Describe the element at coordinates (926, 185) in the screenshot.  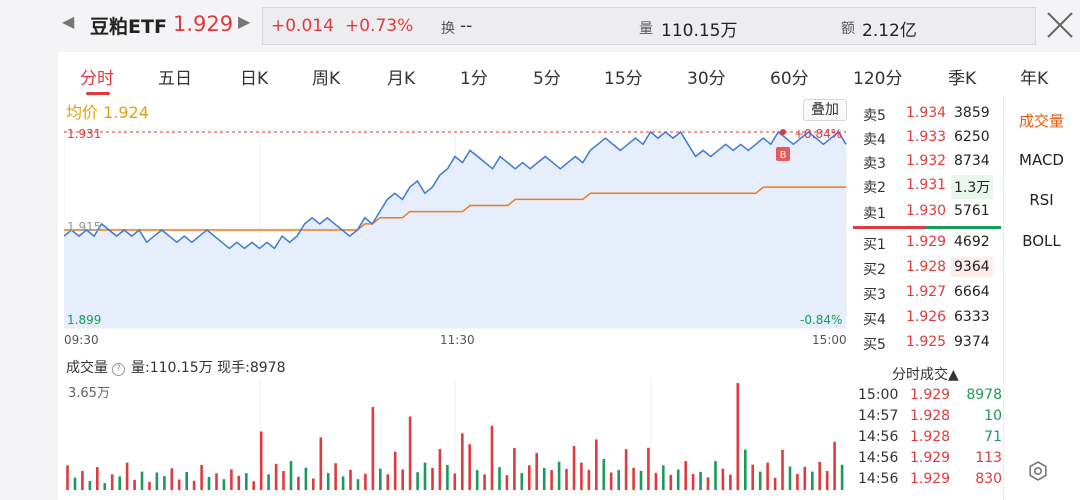
I see `ask-price: 1.931` at that location.